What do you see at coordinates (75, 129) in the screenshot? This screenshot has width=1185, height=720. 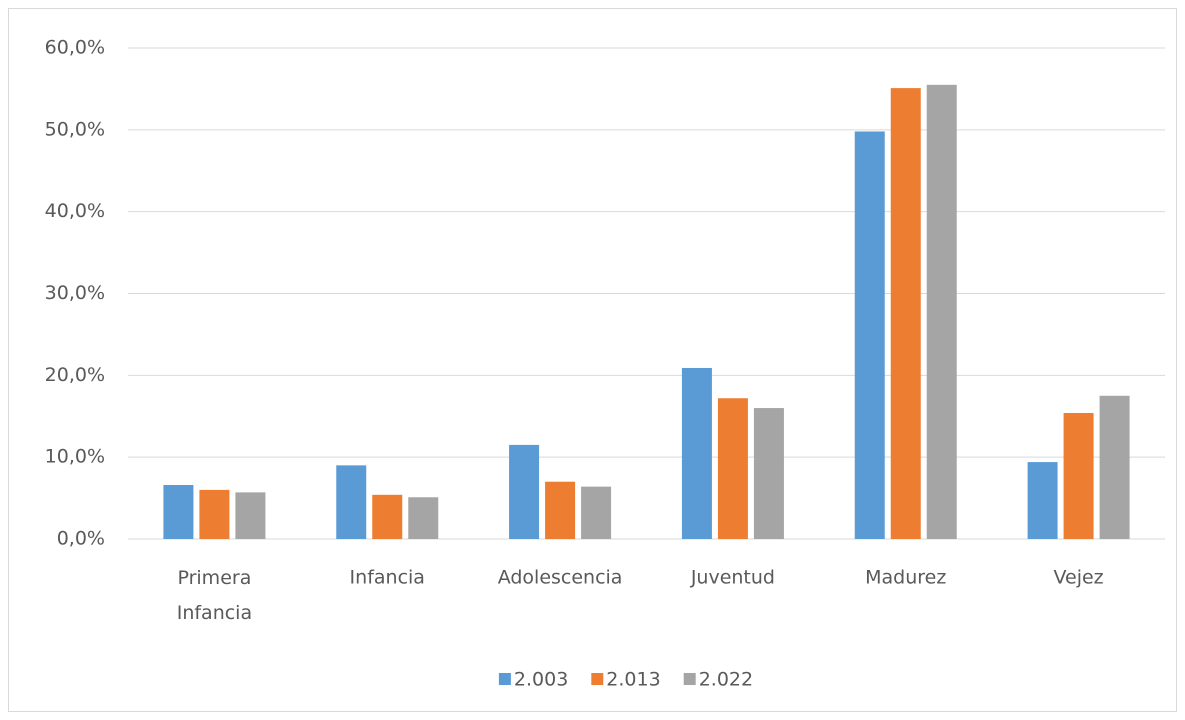 I see `y-tick-label: 50,0%` at bounding box center [75, 129].